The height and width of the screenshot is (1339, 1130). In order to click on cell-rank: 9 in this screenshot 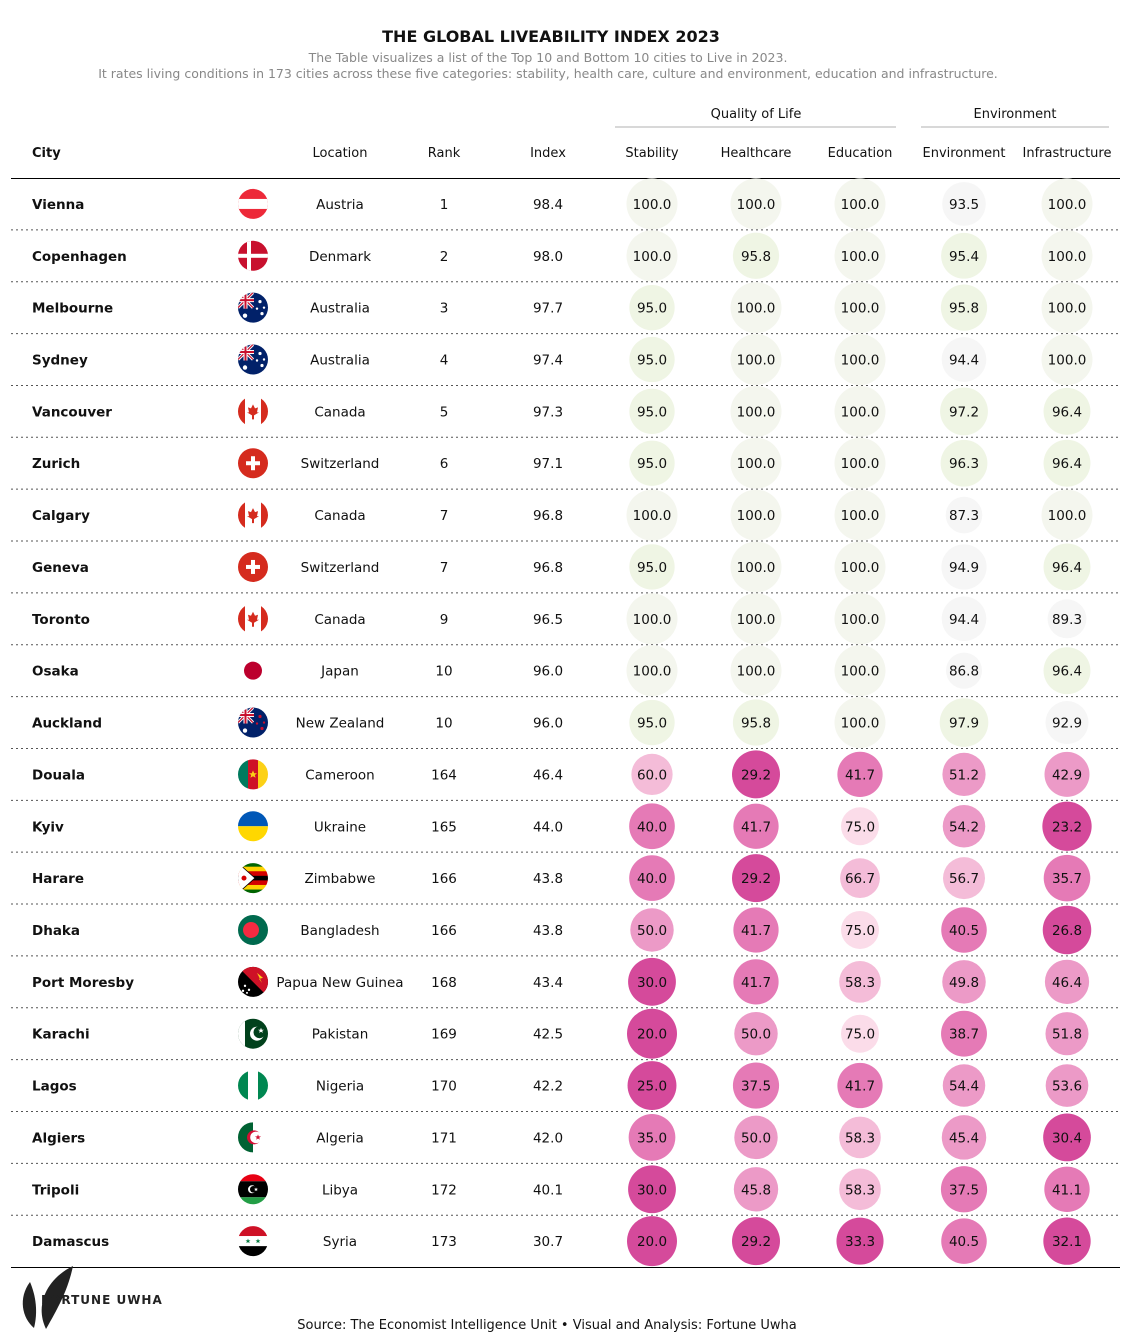, I will do `click(444, 620)`.